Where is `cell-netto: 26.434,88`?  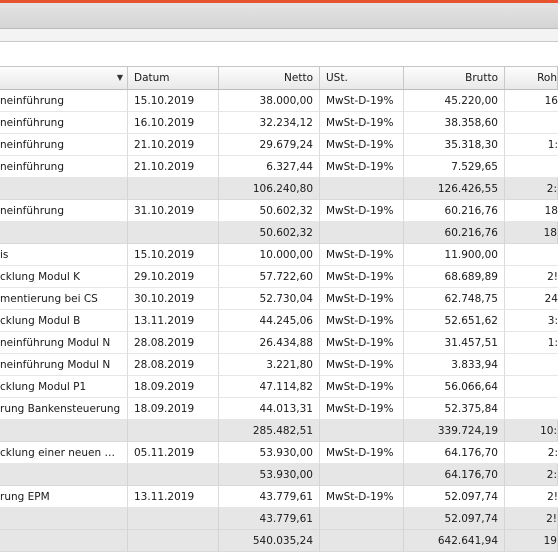
cell-netto: 26.434,88 is located at coordinates (269, 343).